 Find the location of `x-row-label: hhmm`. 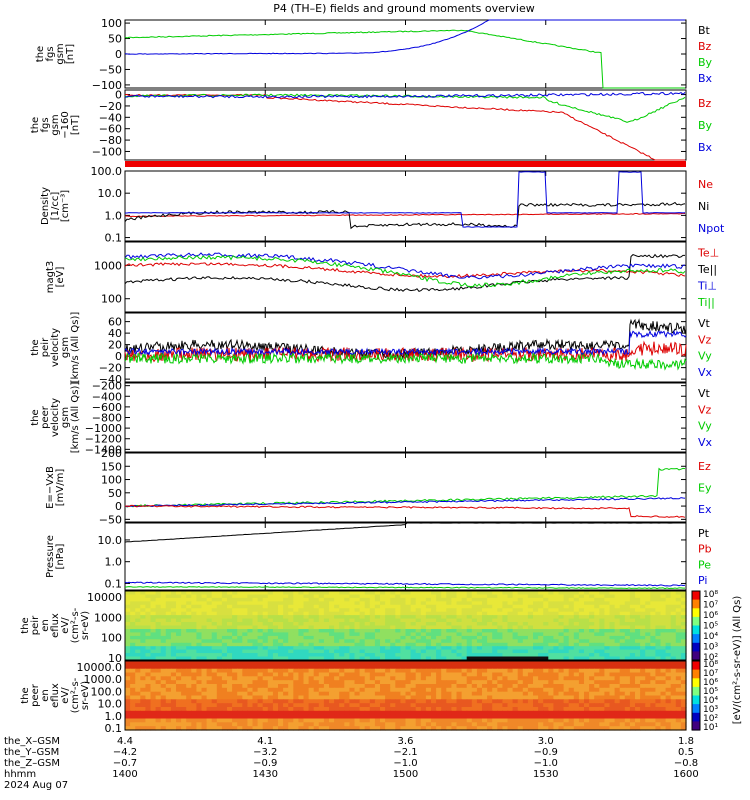

x-row-label: hhmm is located at coordinates (20, 774).